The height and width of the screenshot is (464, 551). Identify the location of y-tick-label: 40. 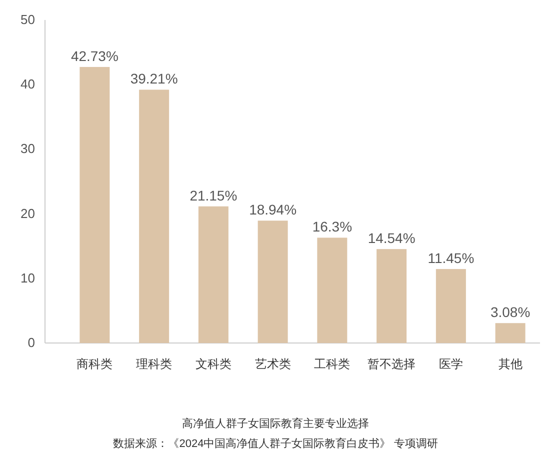
(27, 84).